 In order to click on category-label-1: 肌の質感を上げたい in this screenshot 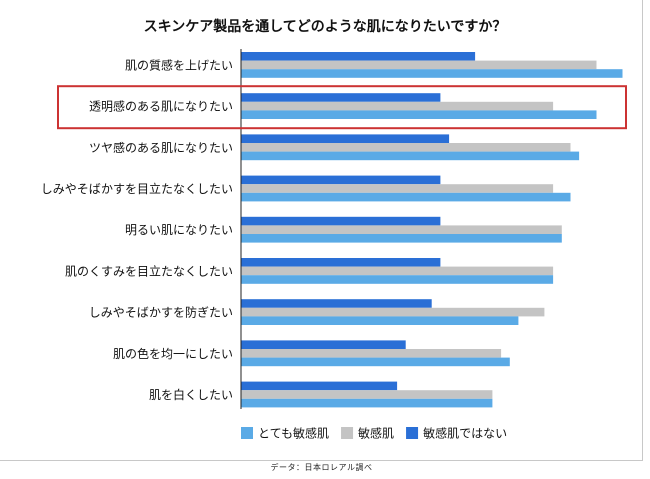, I will do `click(179, 64)`.